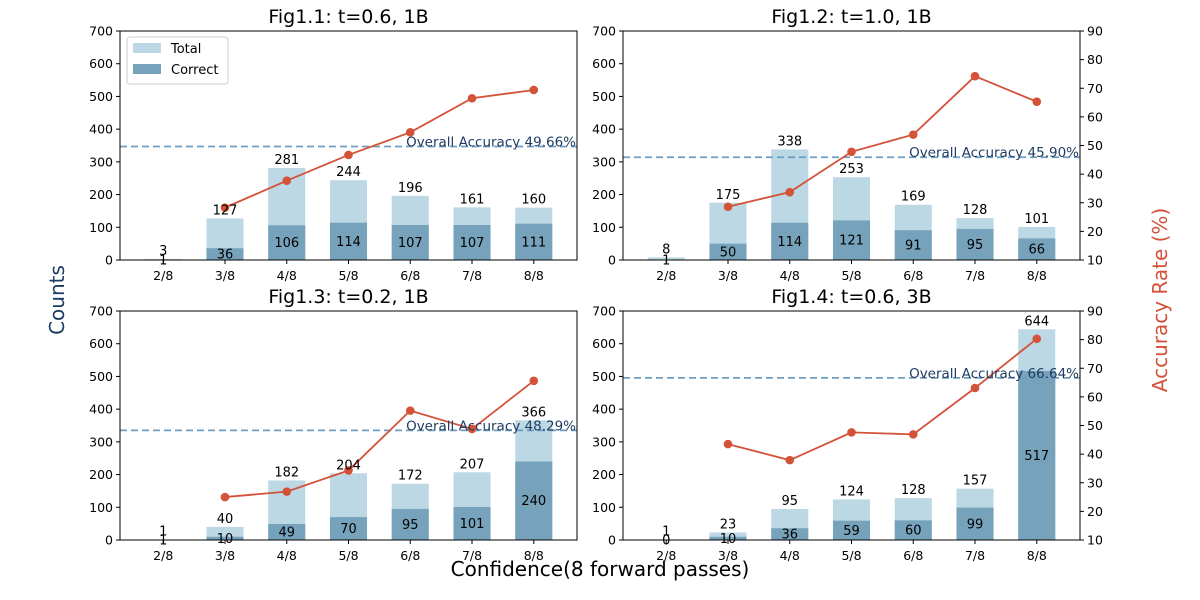 Image resolution: width=1200 pixels, height=600 pixels. I want to click on legend-label-total: Total, so click(185, 49).